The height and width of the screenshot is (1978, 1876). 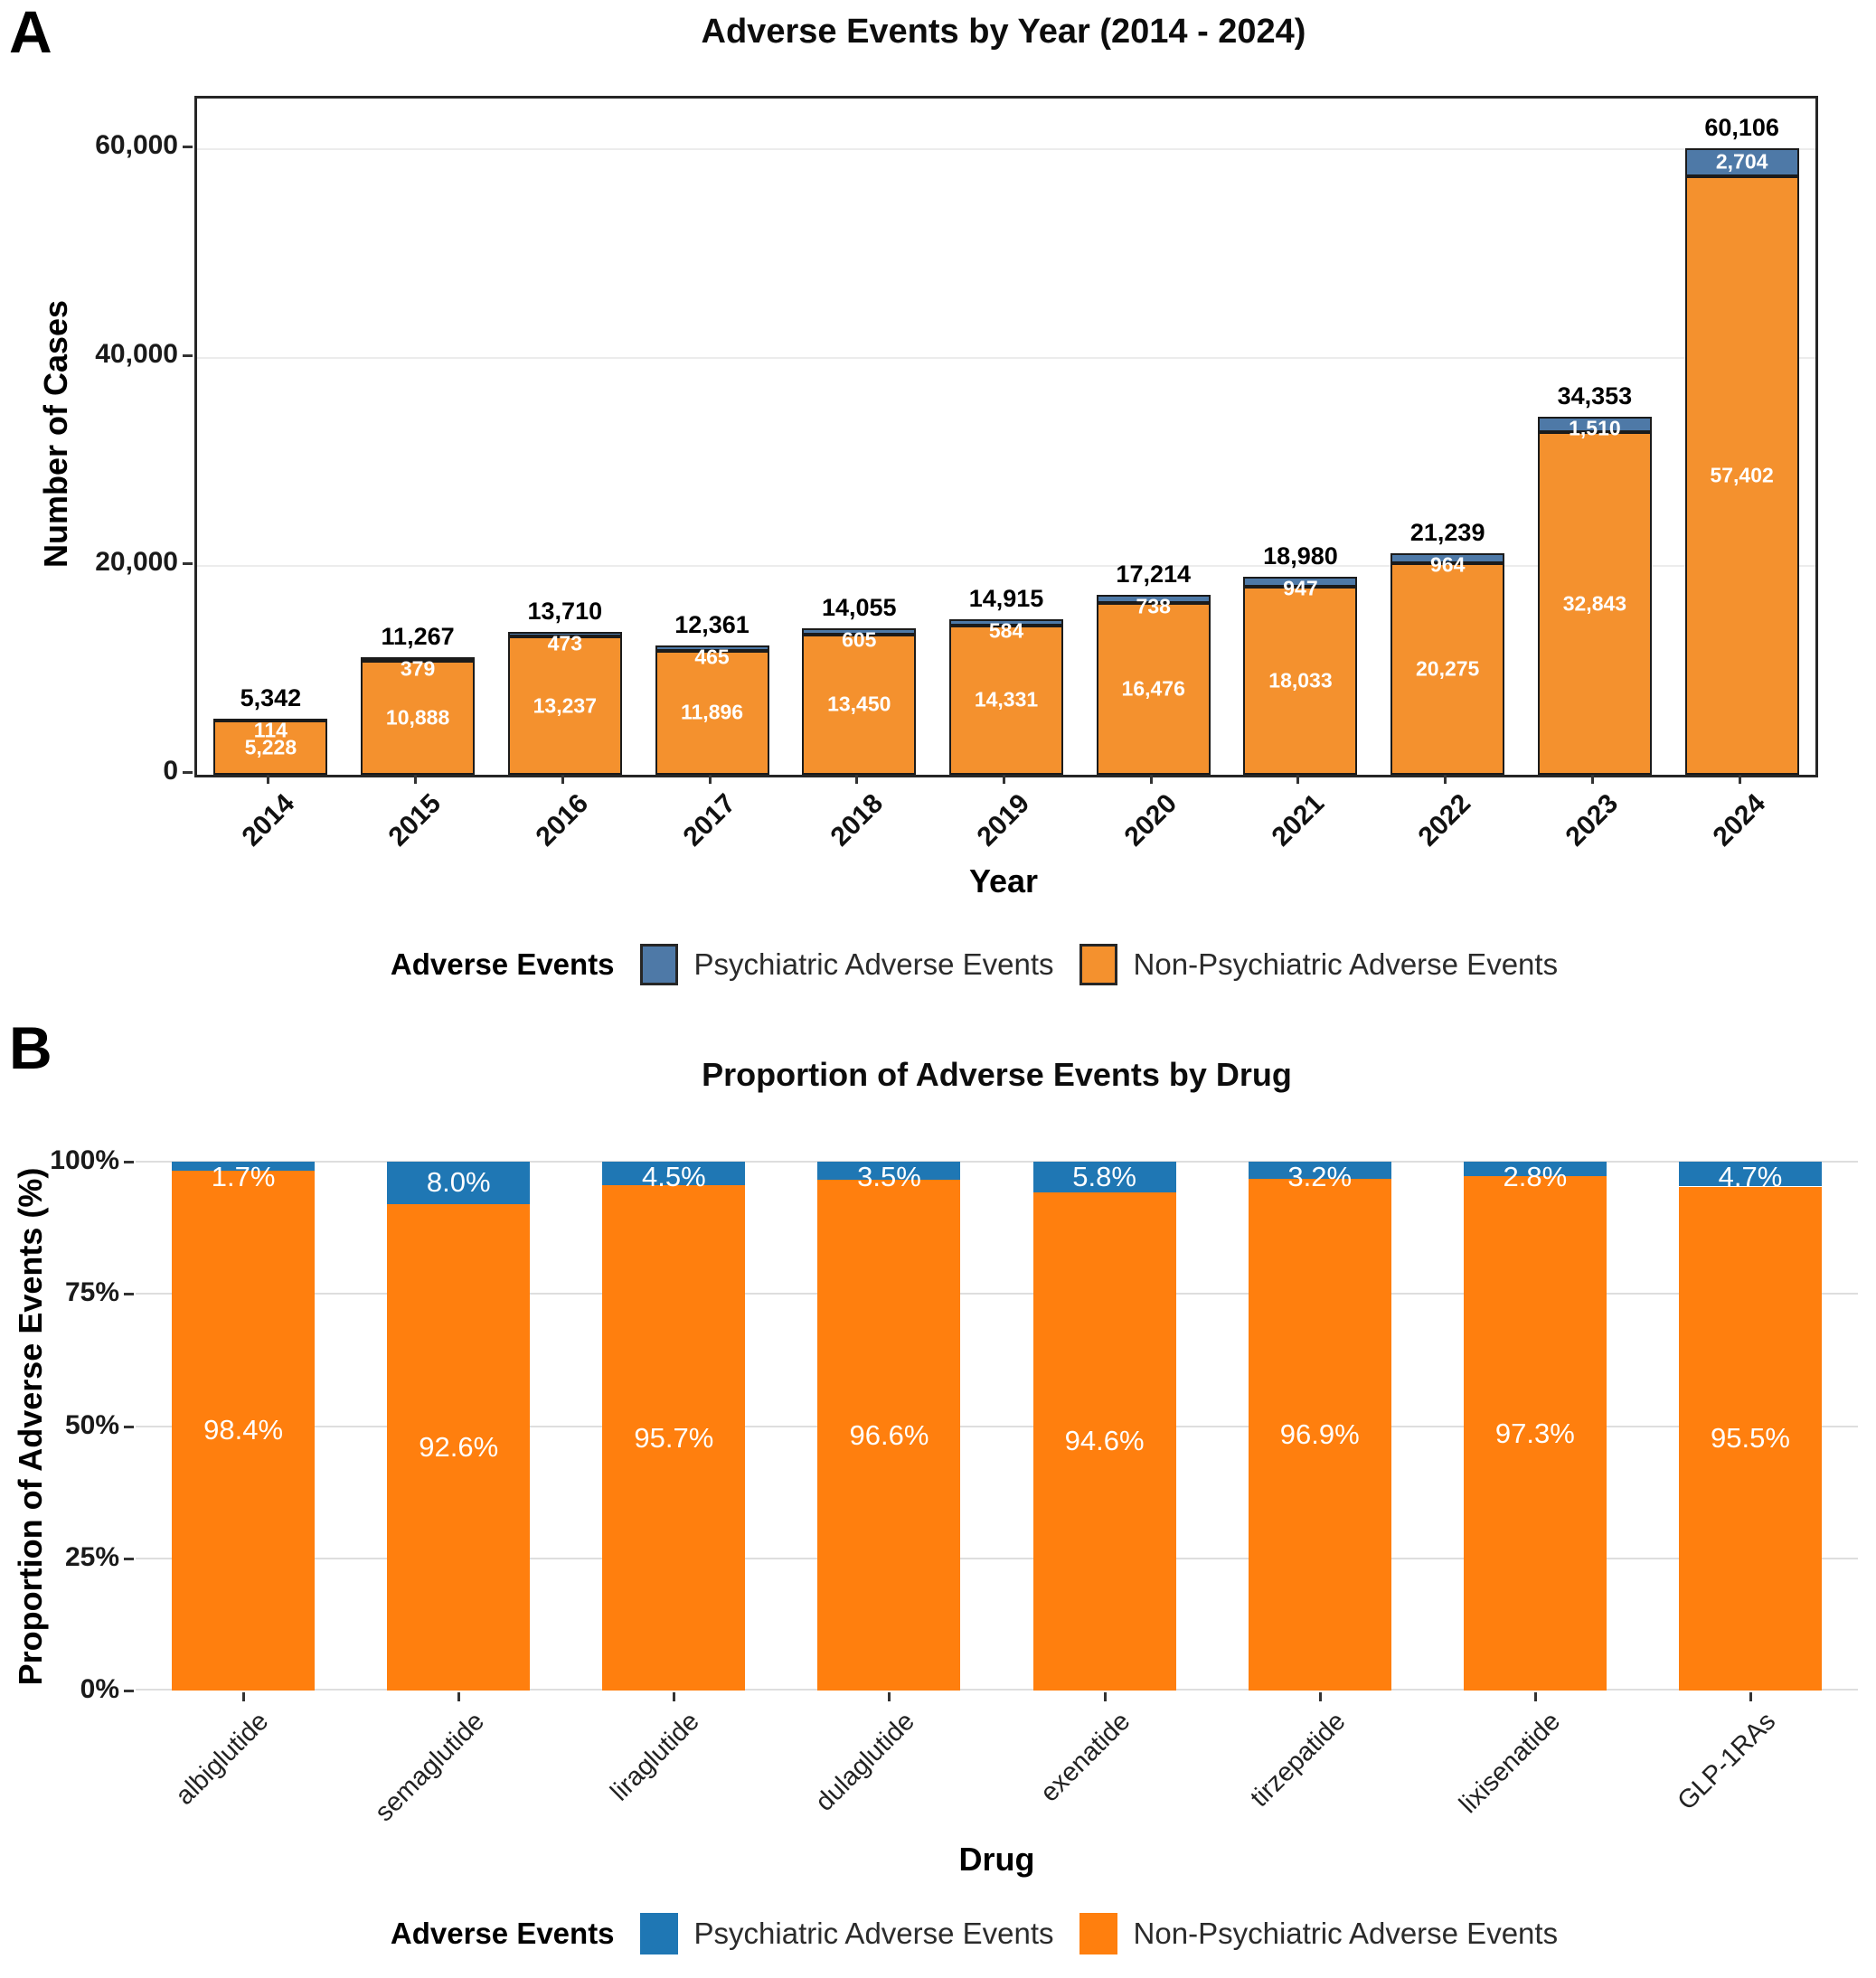 I want to click on panel-a-bar-2018: 605 13,450 14,055, so click(x=859, y=684).